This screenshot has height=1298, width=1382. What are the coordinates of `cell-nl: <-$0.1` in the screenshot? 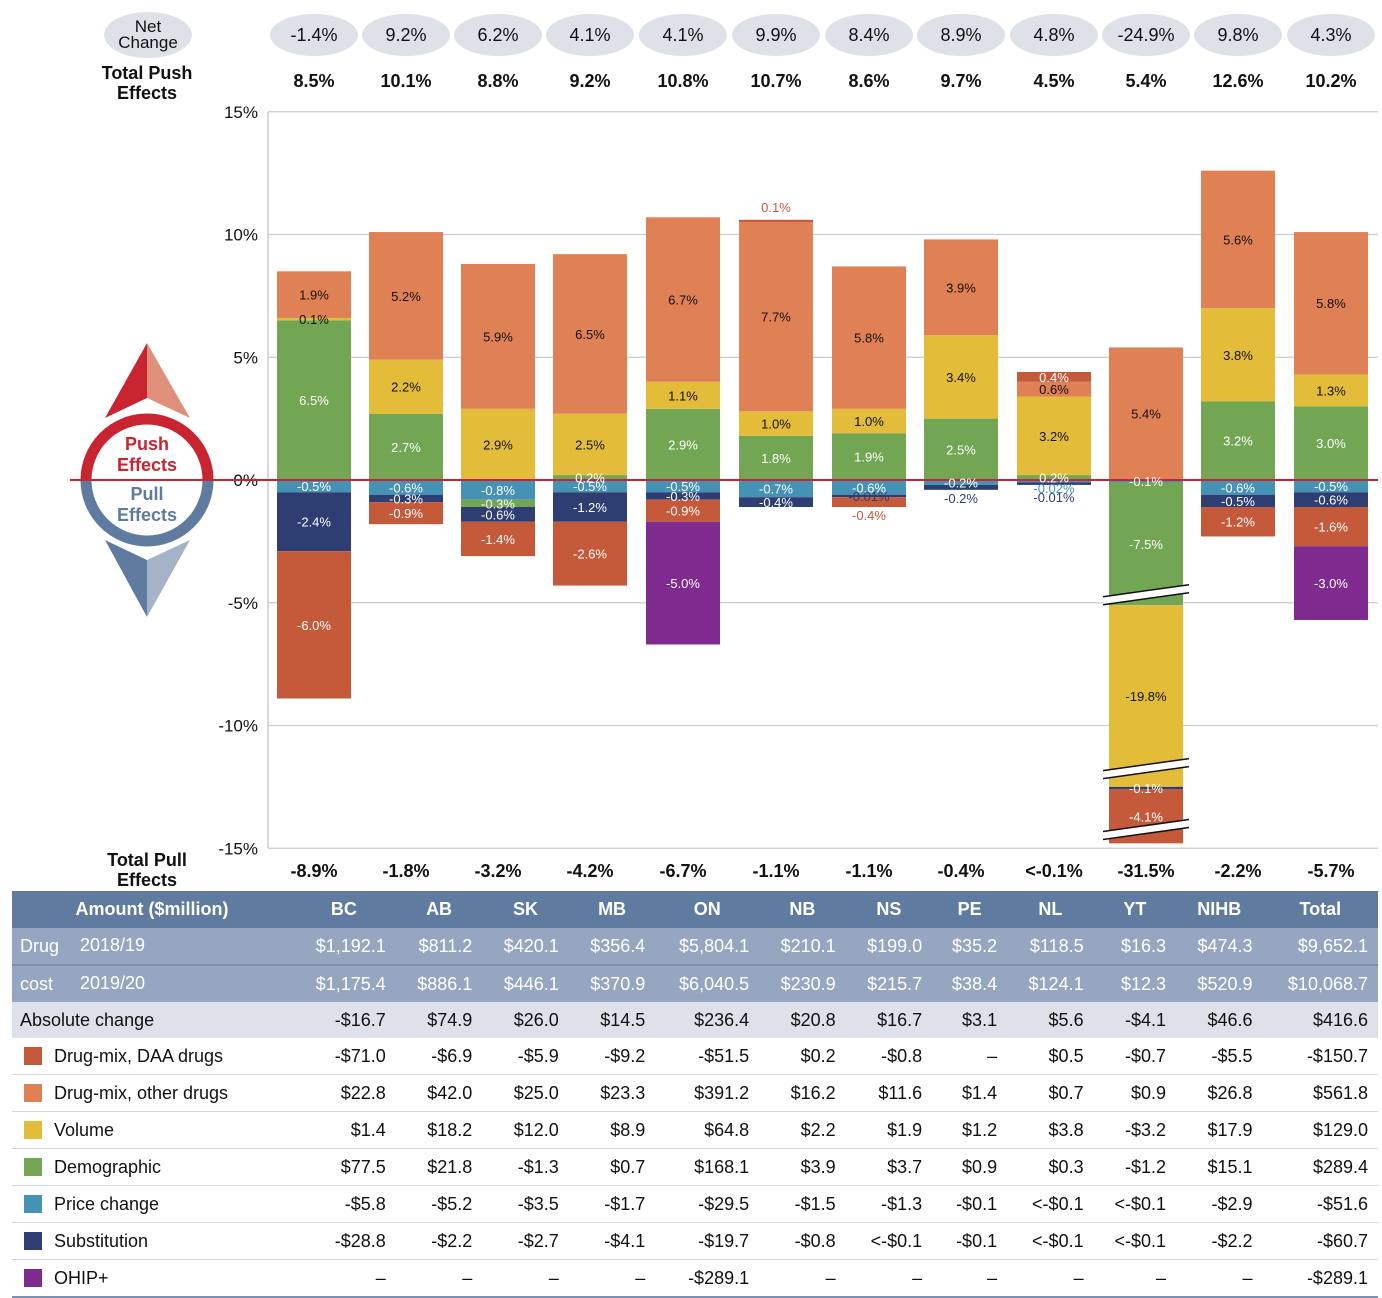 It's located at (1050, 1241).